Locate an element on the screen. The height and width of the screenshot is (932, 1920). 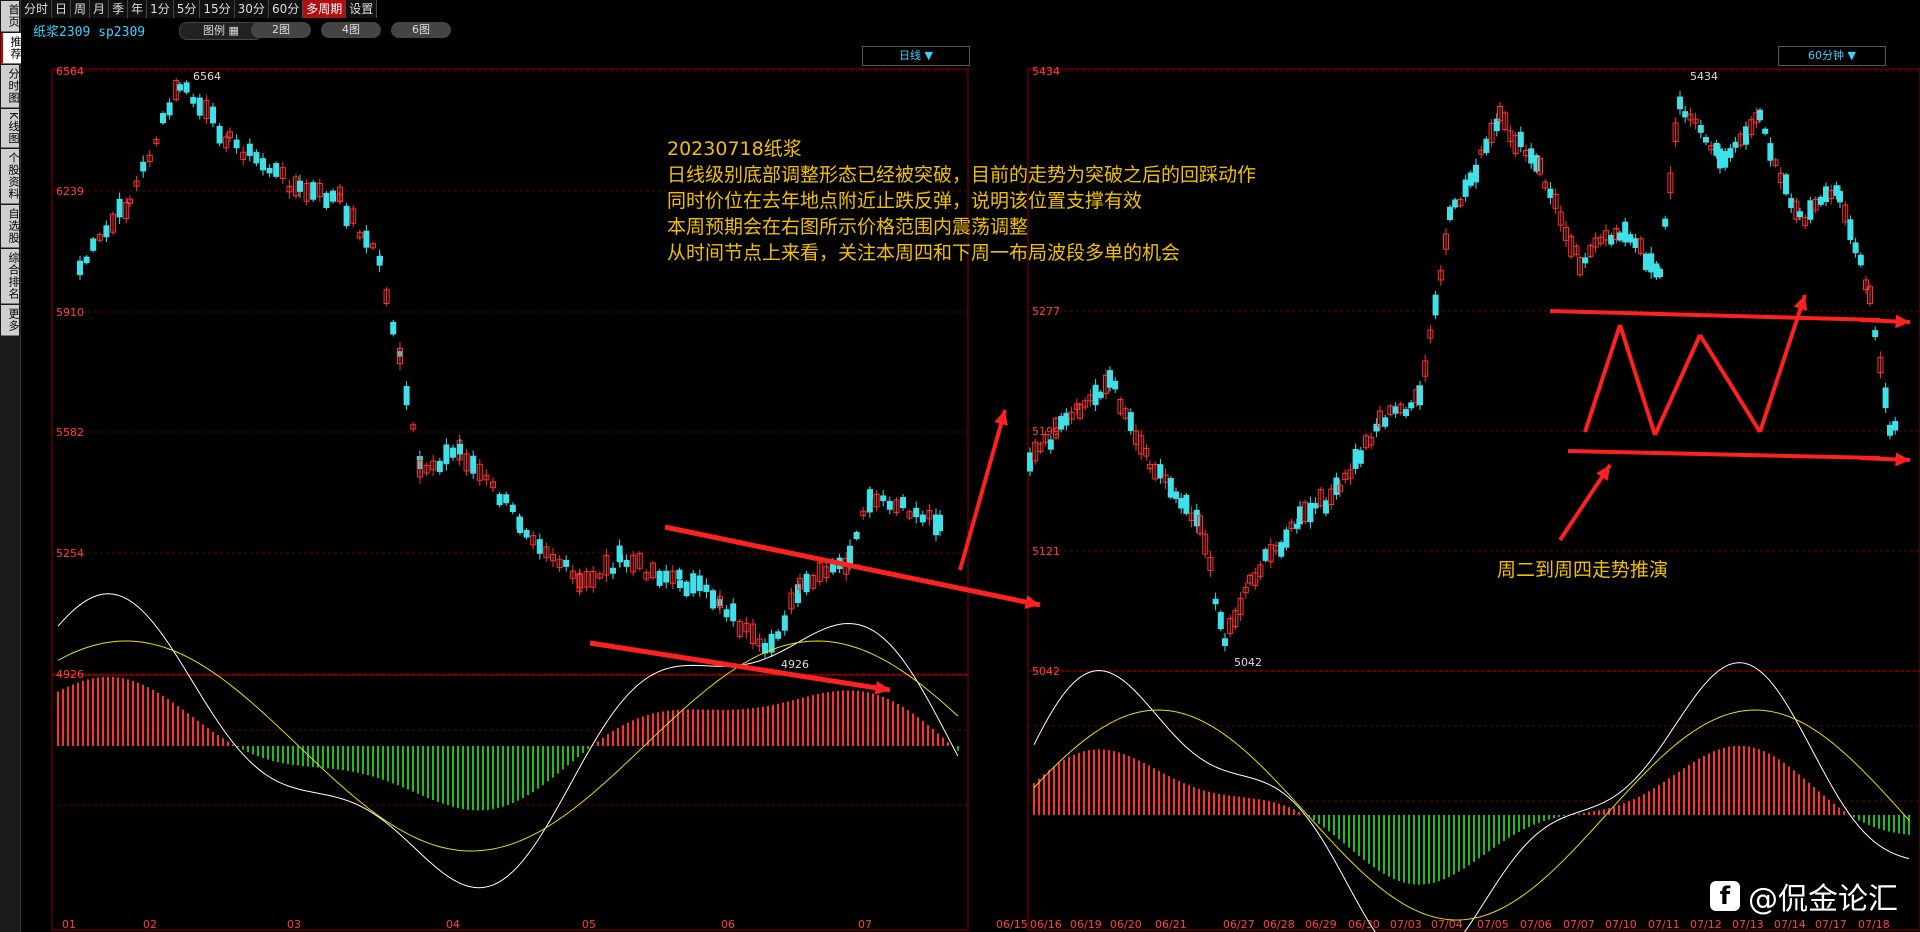
left-chart-price-tick: 4926 is located at coordinates (70, 674).